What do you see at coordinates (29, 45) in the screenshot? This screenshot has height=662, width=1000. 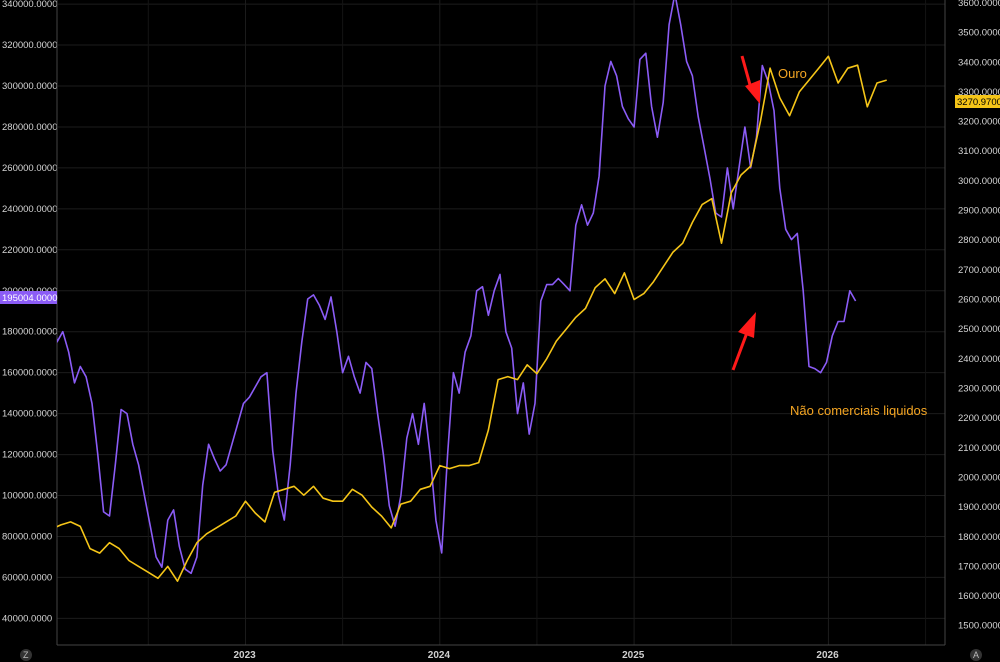 I see `left-tick-label: 320000.0000` at bounding box center [29, 45].